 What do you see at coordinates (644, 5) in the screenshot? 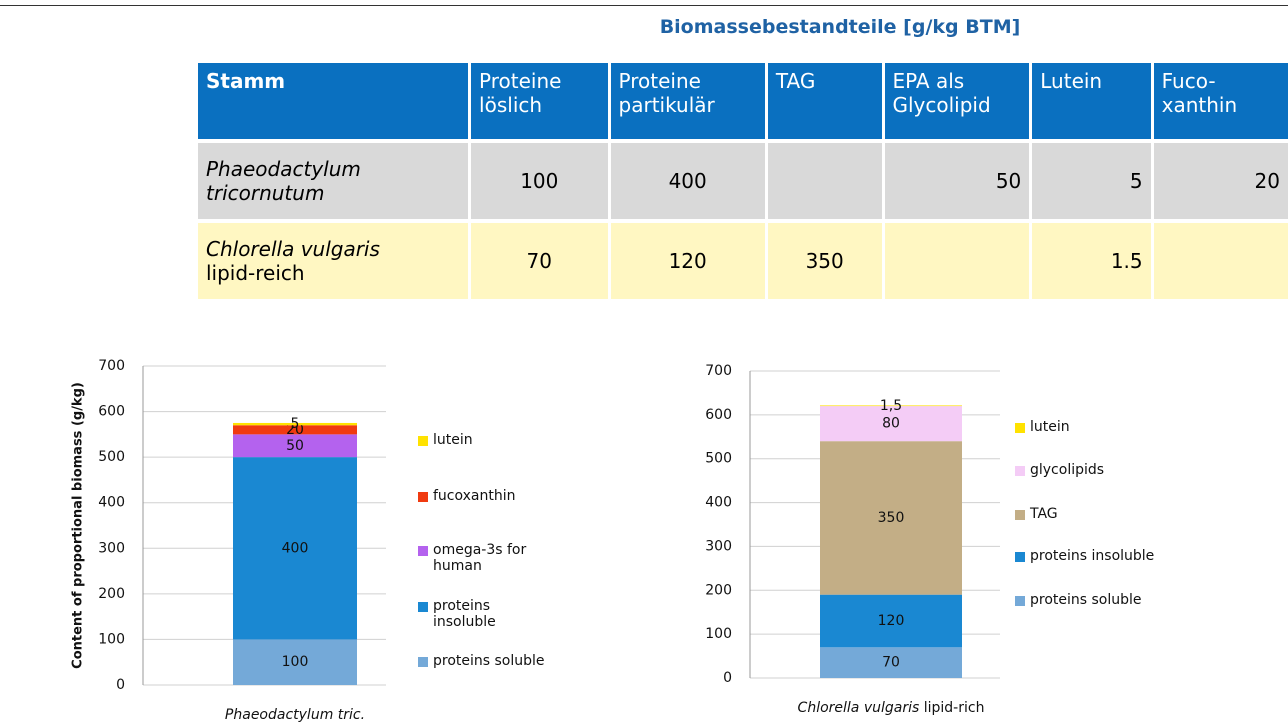
I see `rule` at bounding box center [644, 5].